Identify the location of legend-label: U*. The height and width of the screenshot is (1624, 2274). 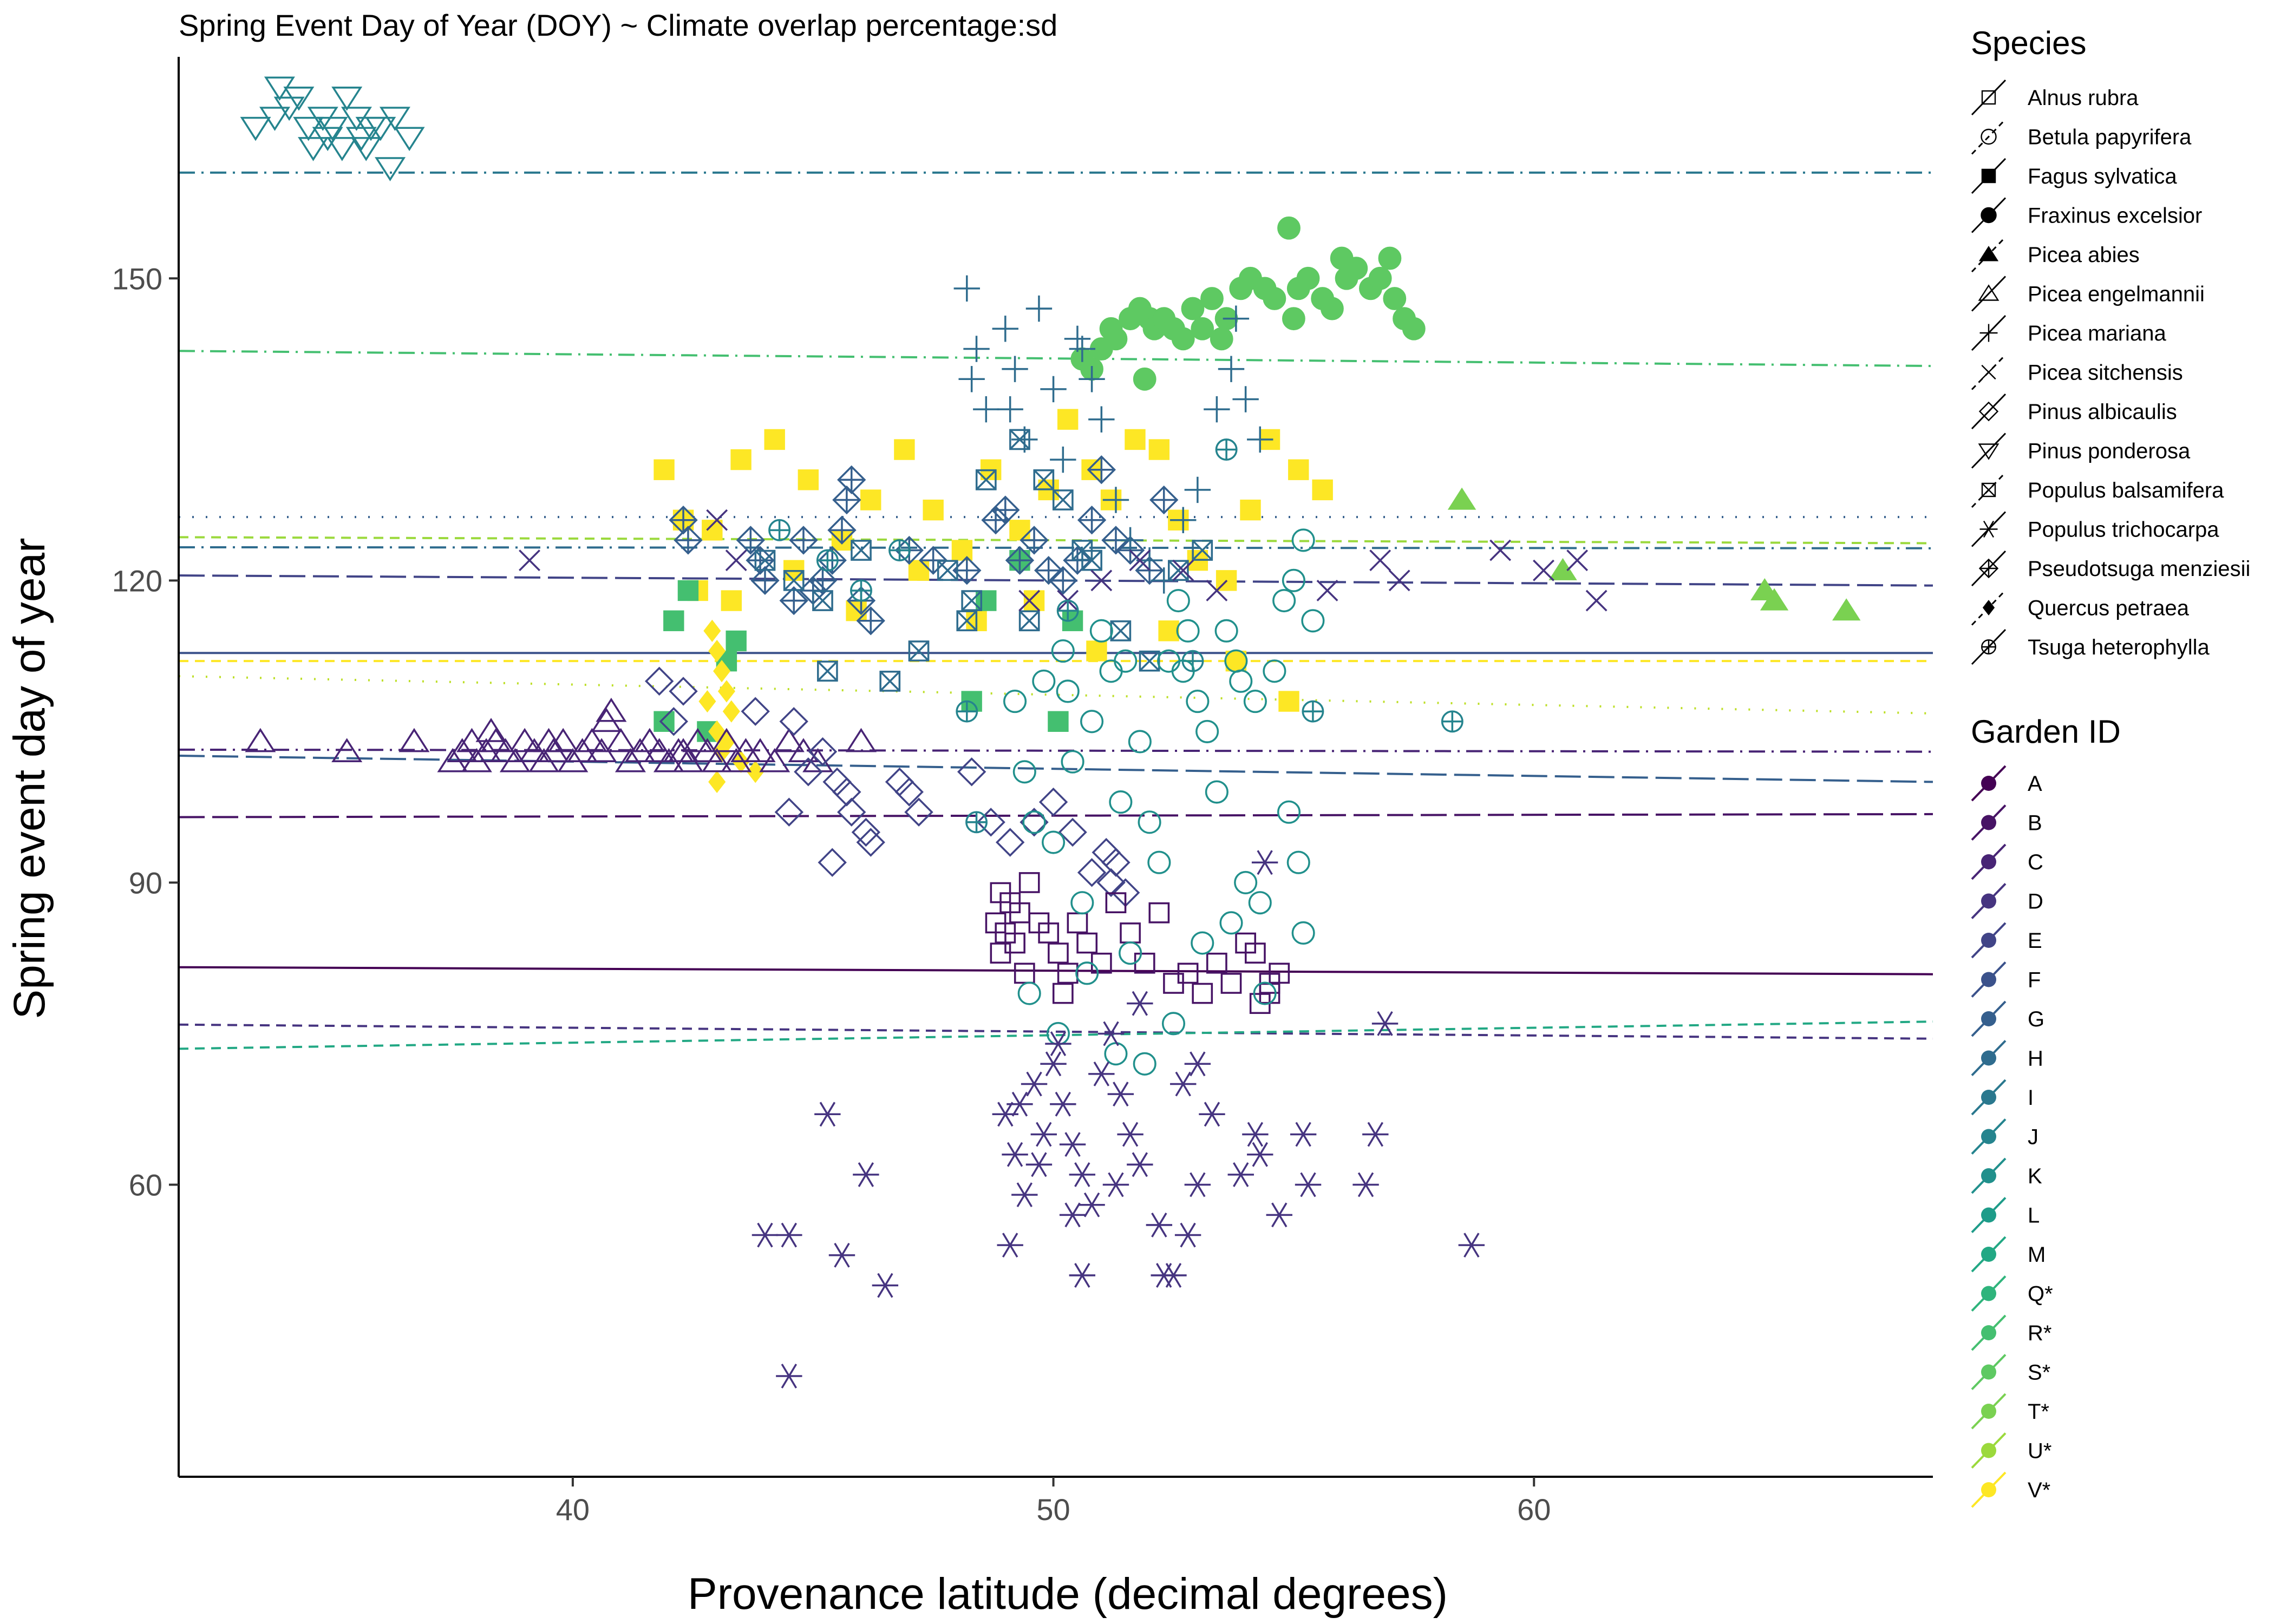
(2040, 1451).